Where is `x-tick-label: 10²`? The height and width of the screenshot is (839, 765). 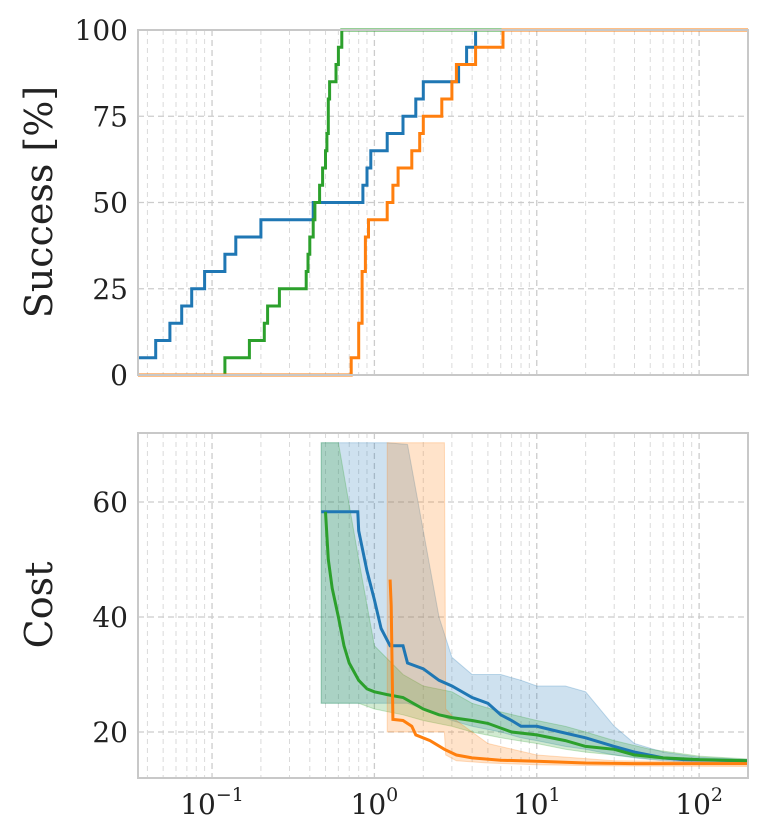
x-tick-label: 10² is located at coordinates (699, 802).